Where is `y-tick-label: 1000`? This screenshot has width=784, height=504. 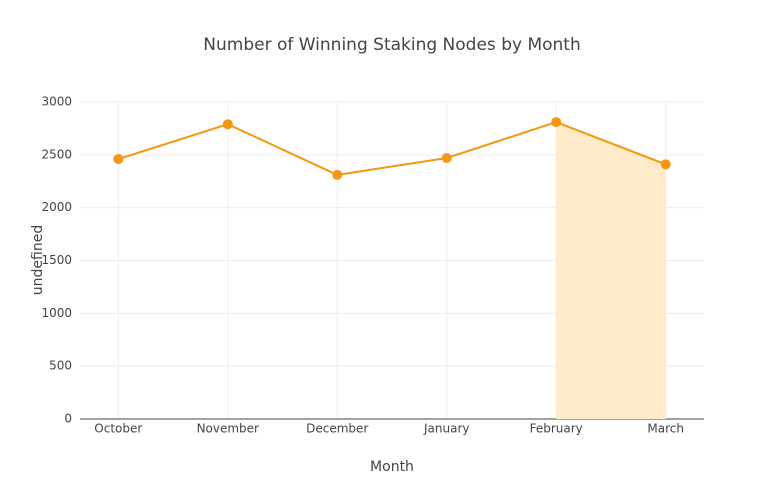
y-tick-label: 1000 is located at coordinates (56, 313).